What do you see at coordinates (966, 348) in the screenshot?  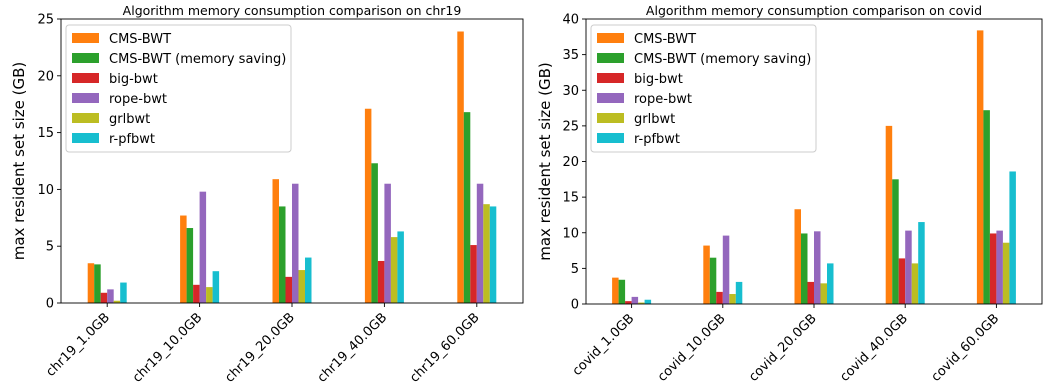 I see `x-tick-label: covid_60.0GB` at bounding box center [966, 348].